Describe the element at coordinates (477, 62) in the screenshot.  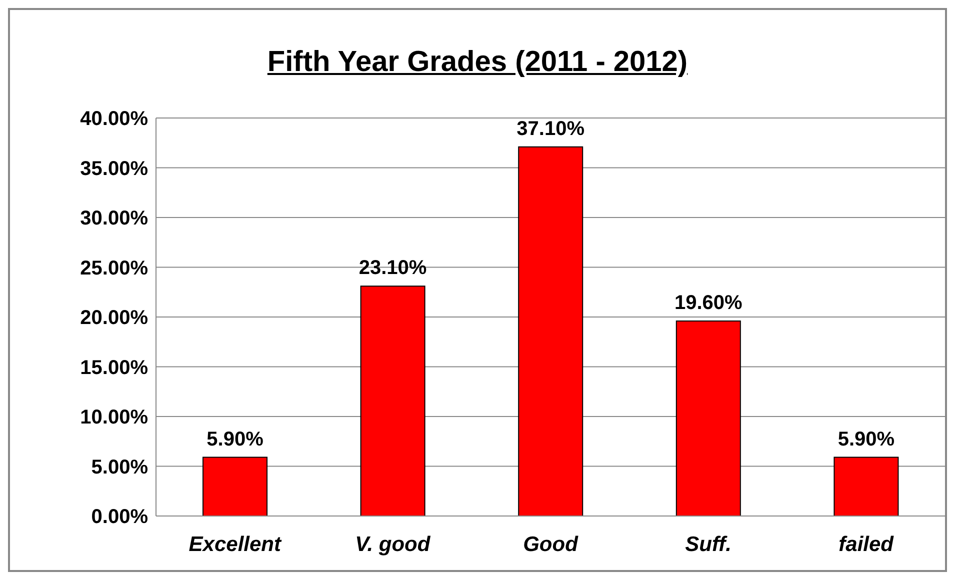
I see `chart-title: Fifth Year Grades (2011 - 2012)` at that location.